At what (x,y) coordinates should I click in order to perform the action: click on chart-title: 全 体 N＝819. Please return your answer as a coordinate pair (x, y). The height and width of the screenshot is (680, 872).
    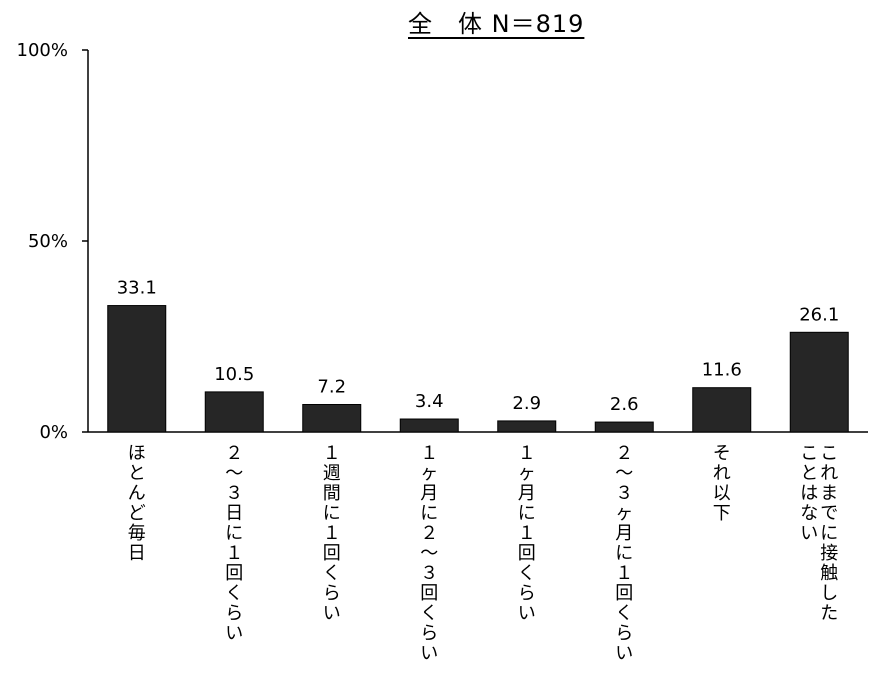
    Looking at the image, I should click on (496, 24).